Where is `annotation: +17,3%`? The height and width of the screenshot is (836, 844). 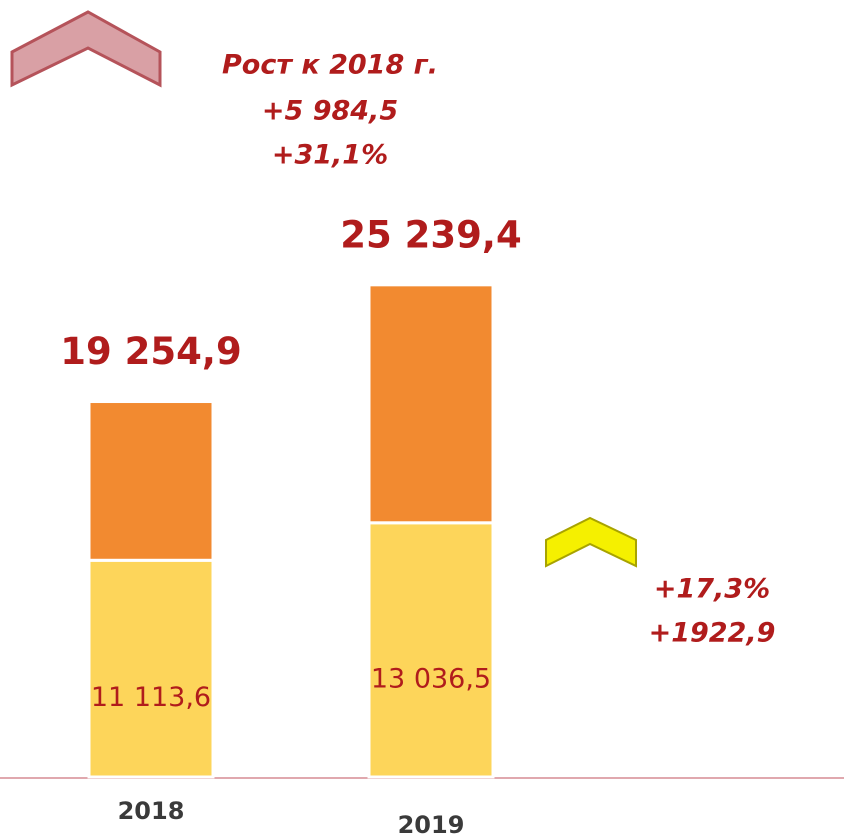
annotation: +17,3% is located at coordinates (712, 589).